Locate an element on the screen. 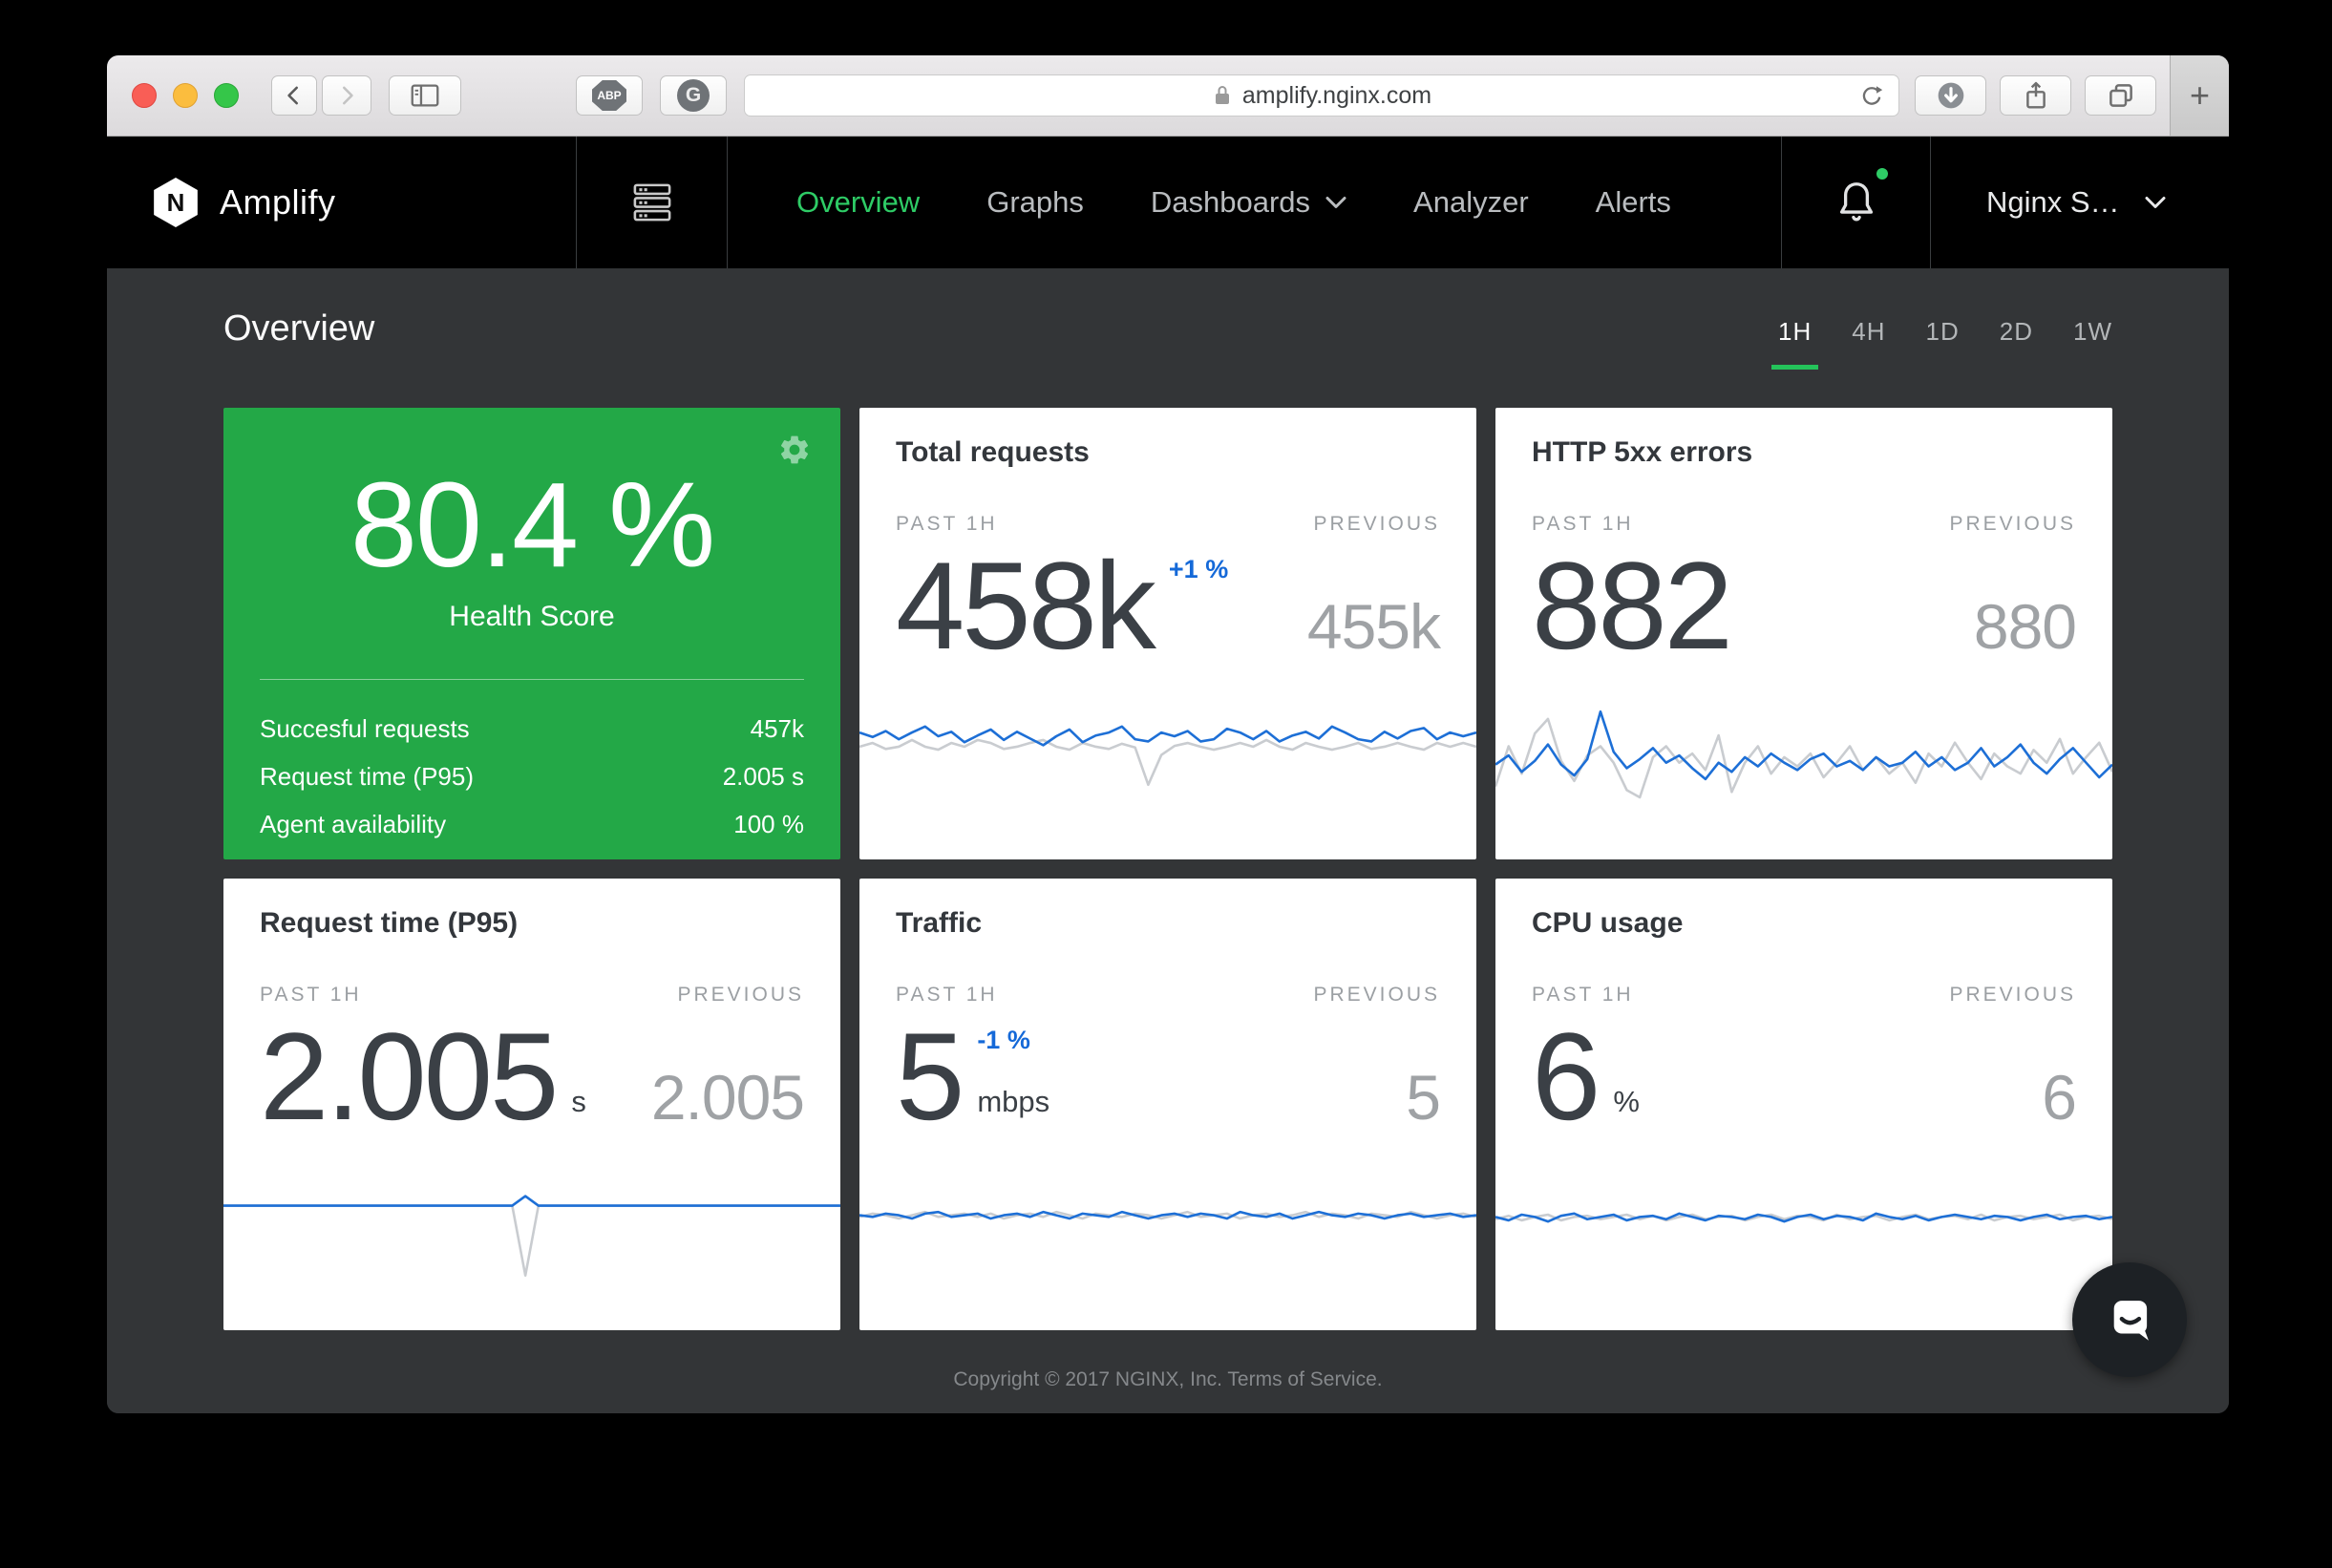 The height and width of the screenshot is (1568, 2332). chat-bubble-icon is located at coordinates (2131, 1321).